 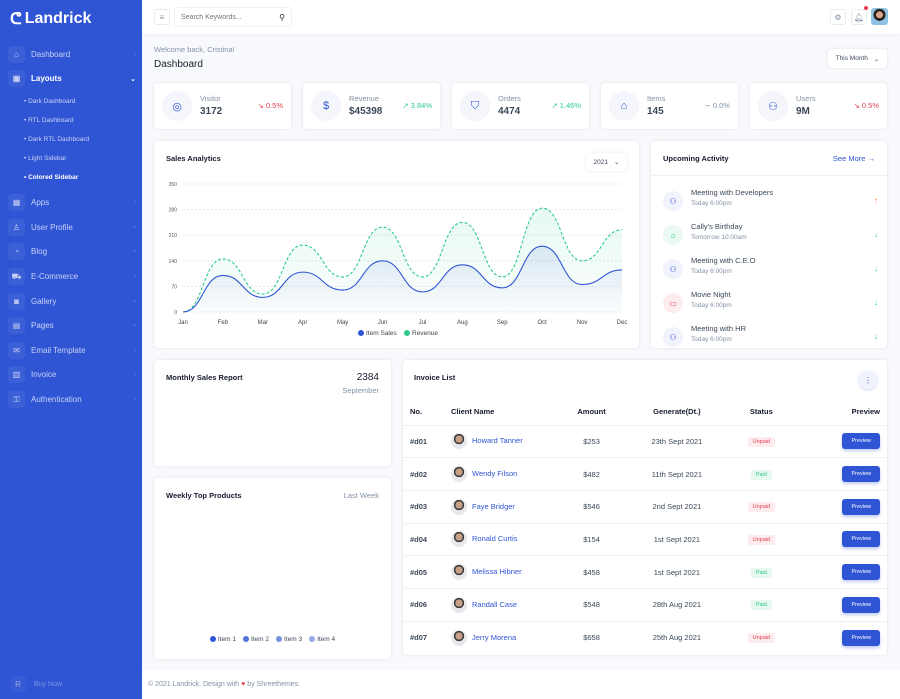 I want to click on stat-card-users: ⚇ Users 9M ↘ 0.5%, so click(x=818, y=106).